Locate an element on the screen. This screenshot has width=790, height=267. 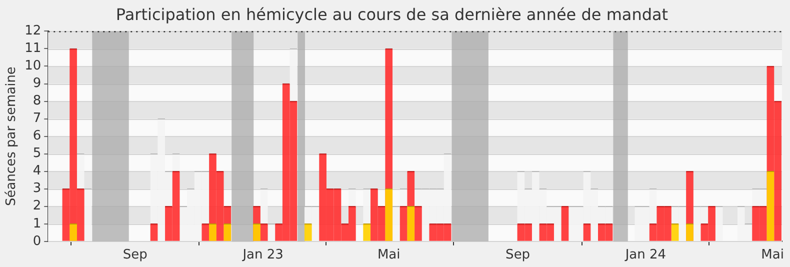
y-tick-label: 8 is located at coordinates (37, 101).